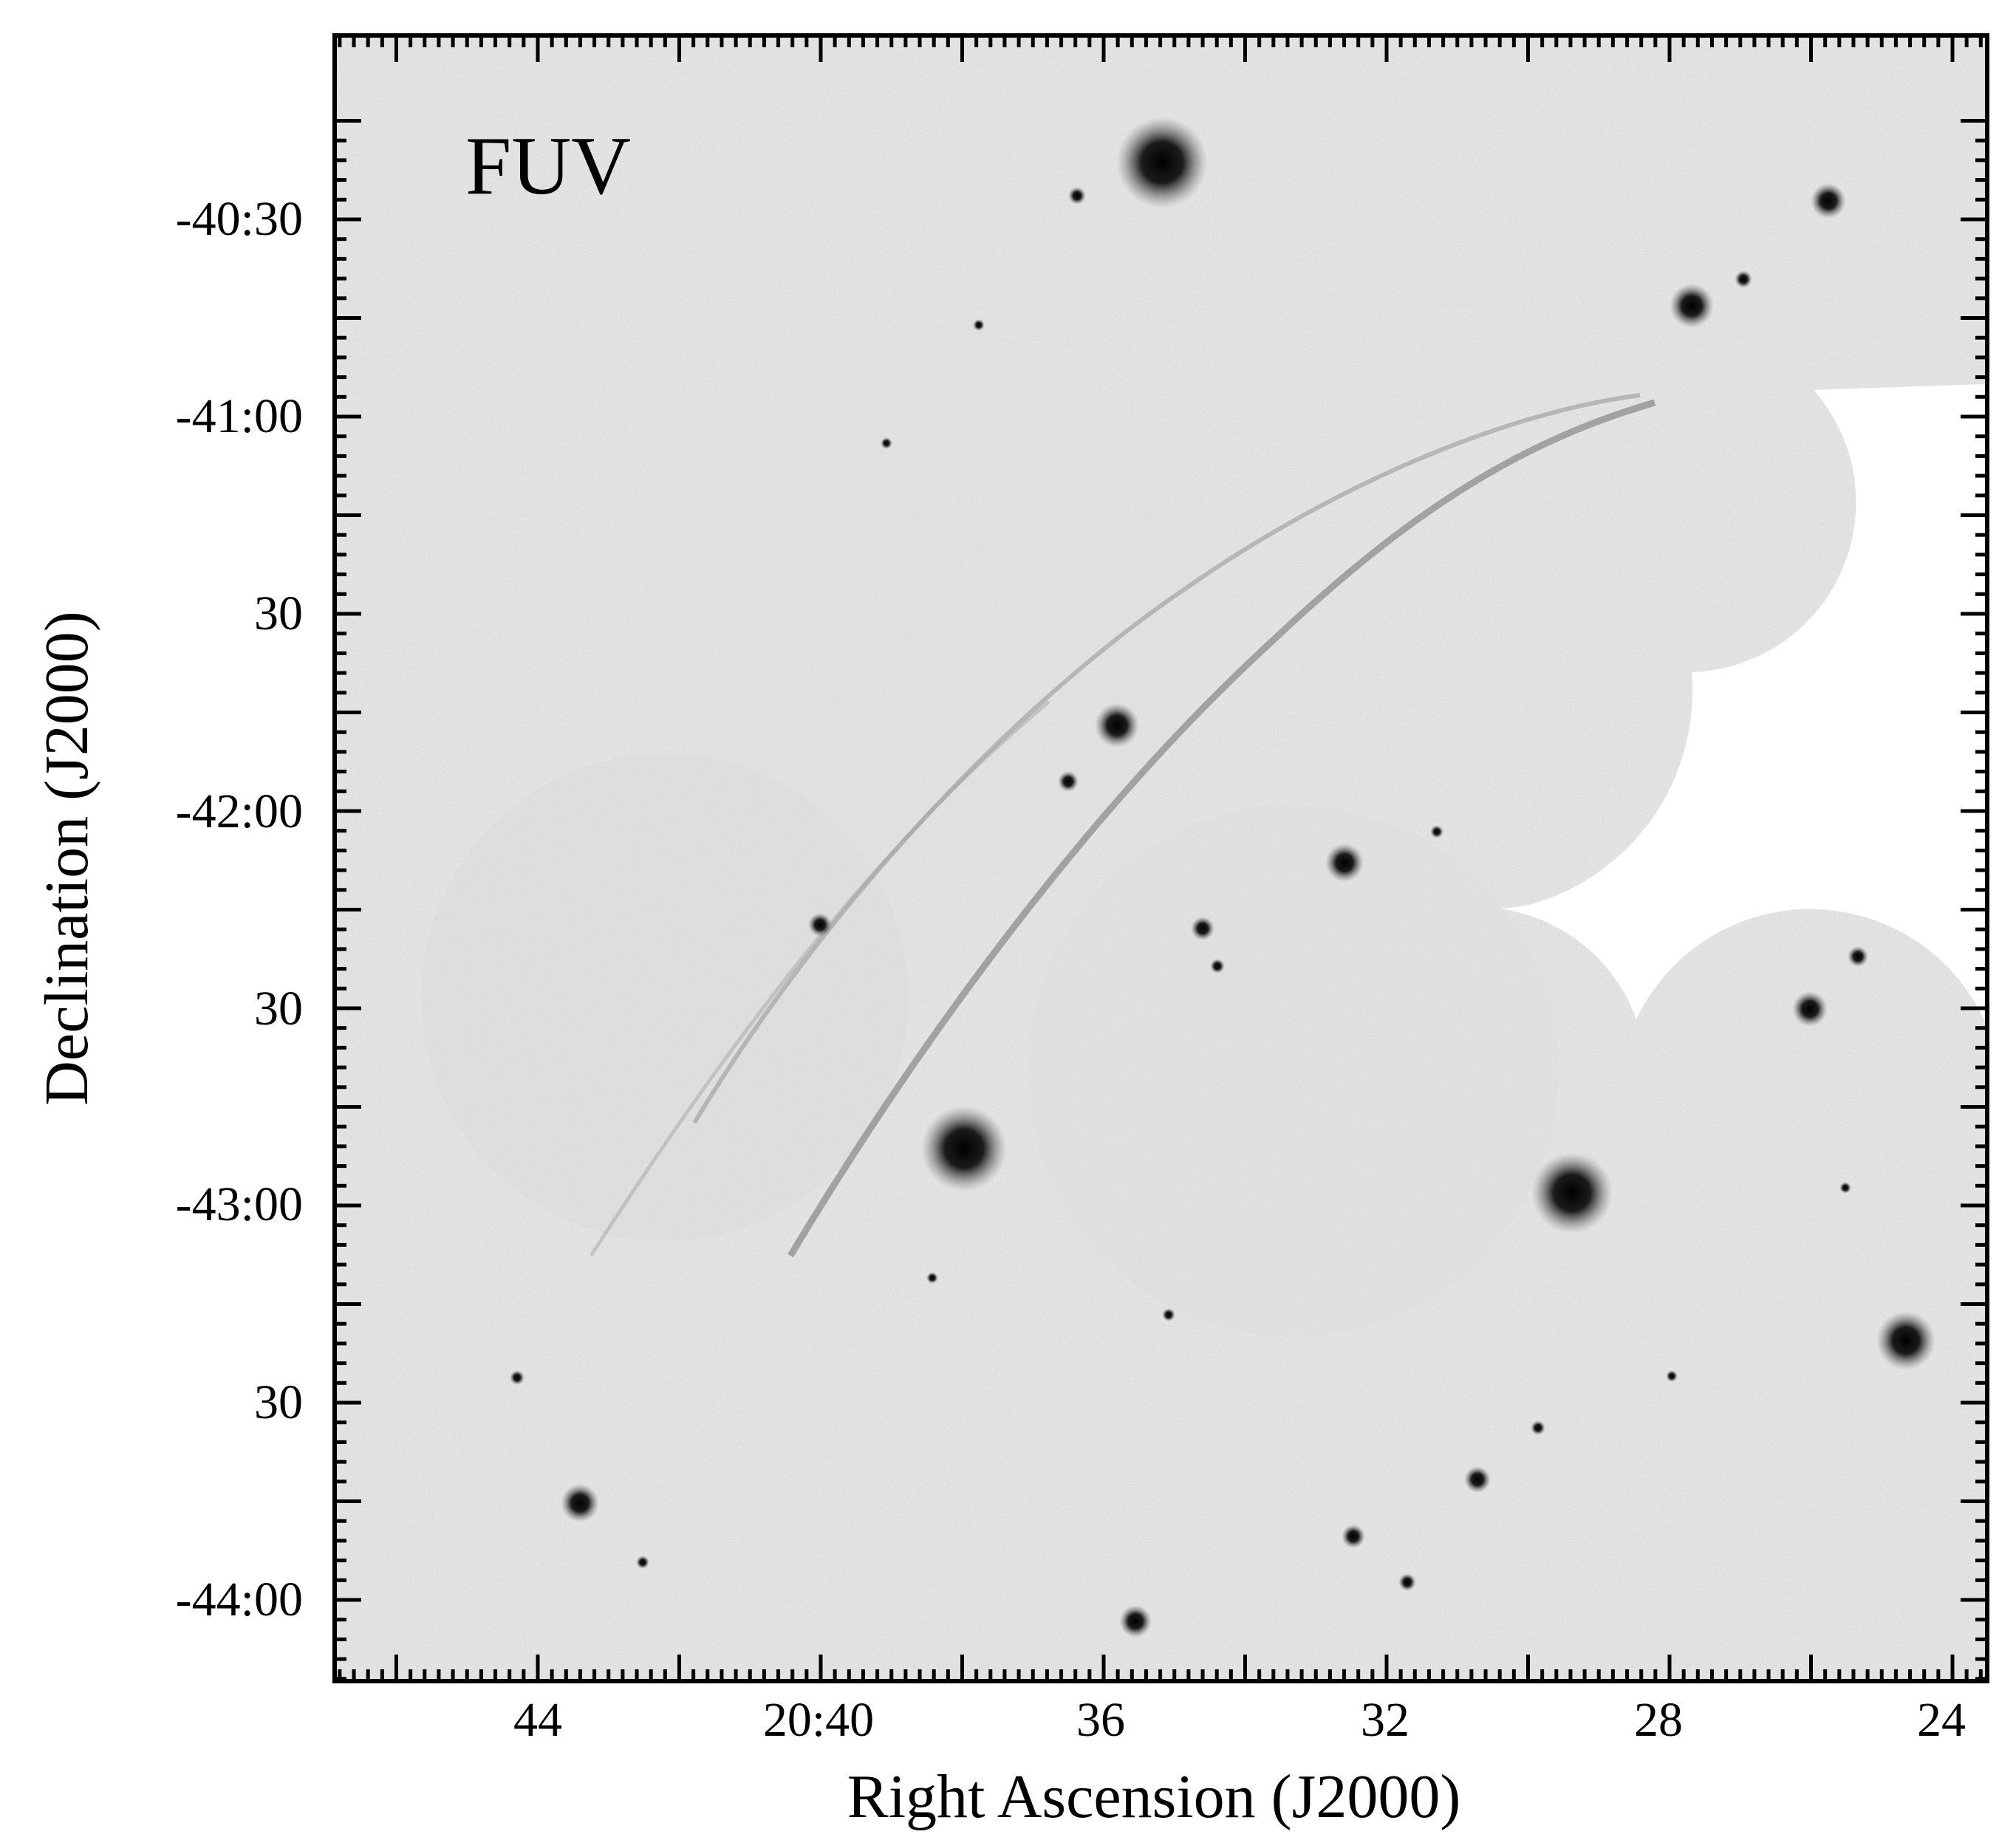  What do you see at coordinates (239, 219) in the screenshot?
I see `y-tick-label: -40:30` at bounding box center [239, 219].